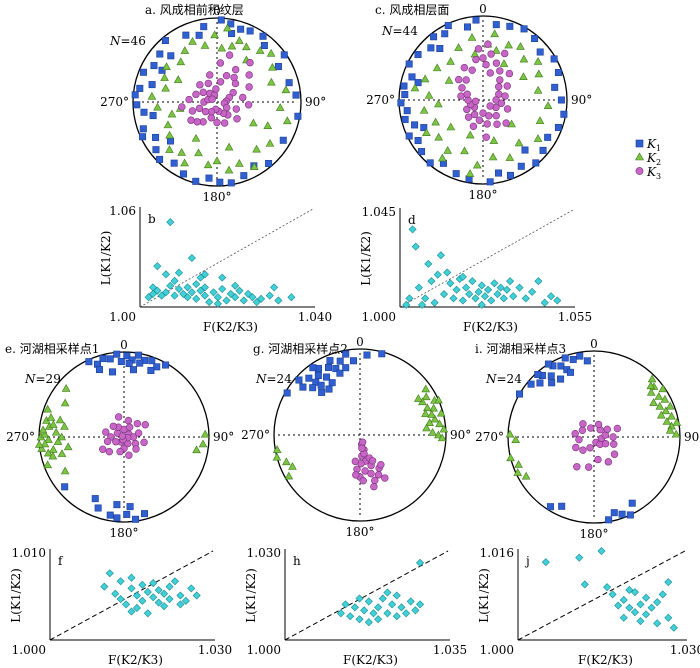  I want to click on x-max-tick: 1.055, so click(575, 317).